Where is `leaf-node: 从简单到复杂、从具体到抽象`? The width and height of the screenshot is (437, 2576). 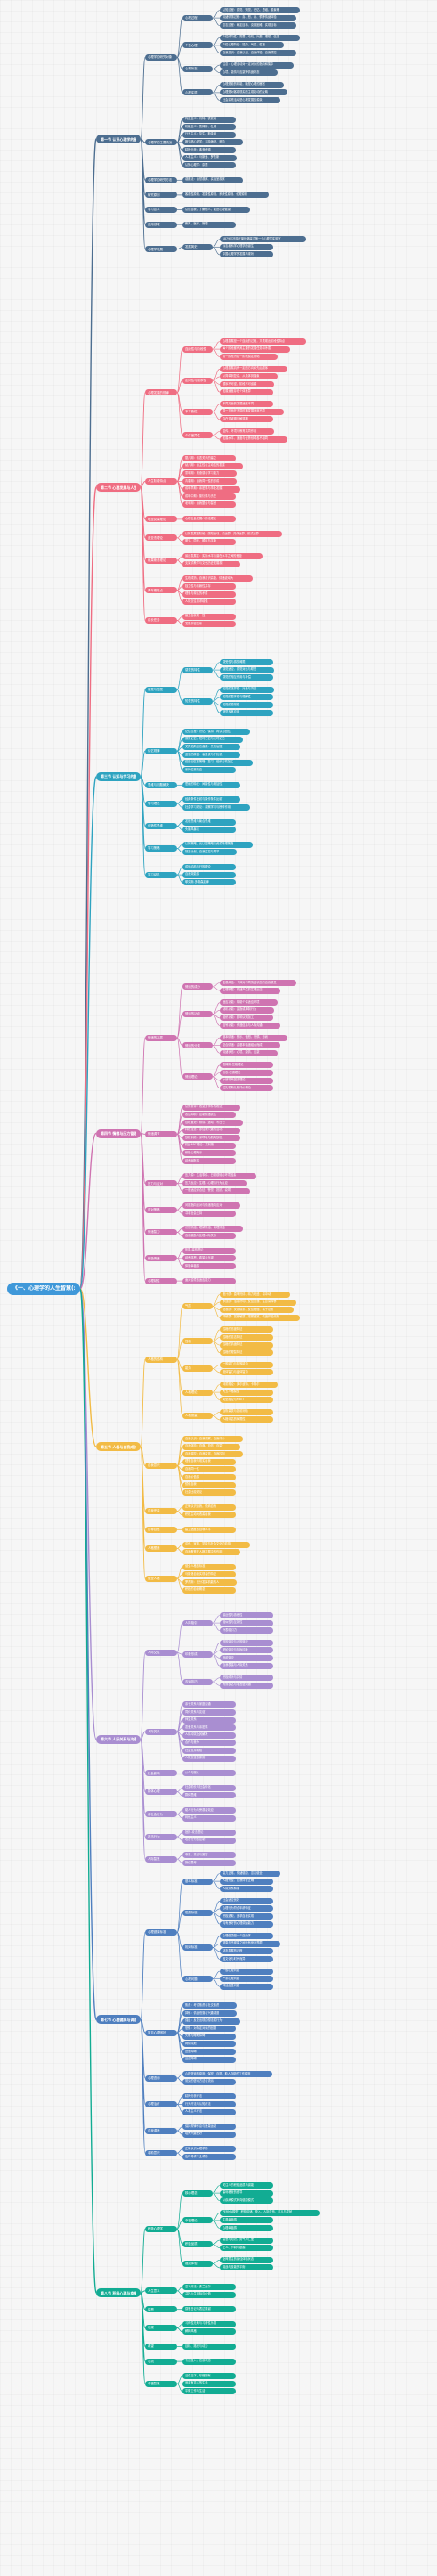
leaf-node: 从简单到复杂、从具体到抽象 is located at coordinates (249, 376).